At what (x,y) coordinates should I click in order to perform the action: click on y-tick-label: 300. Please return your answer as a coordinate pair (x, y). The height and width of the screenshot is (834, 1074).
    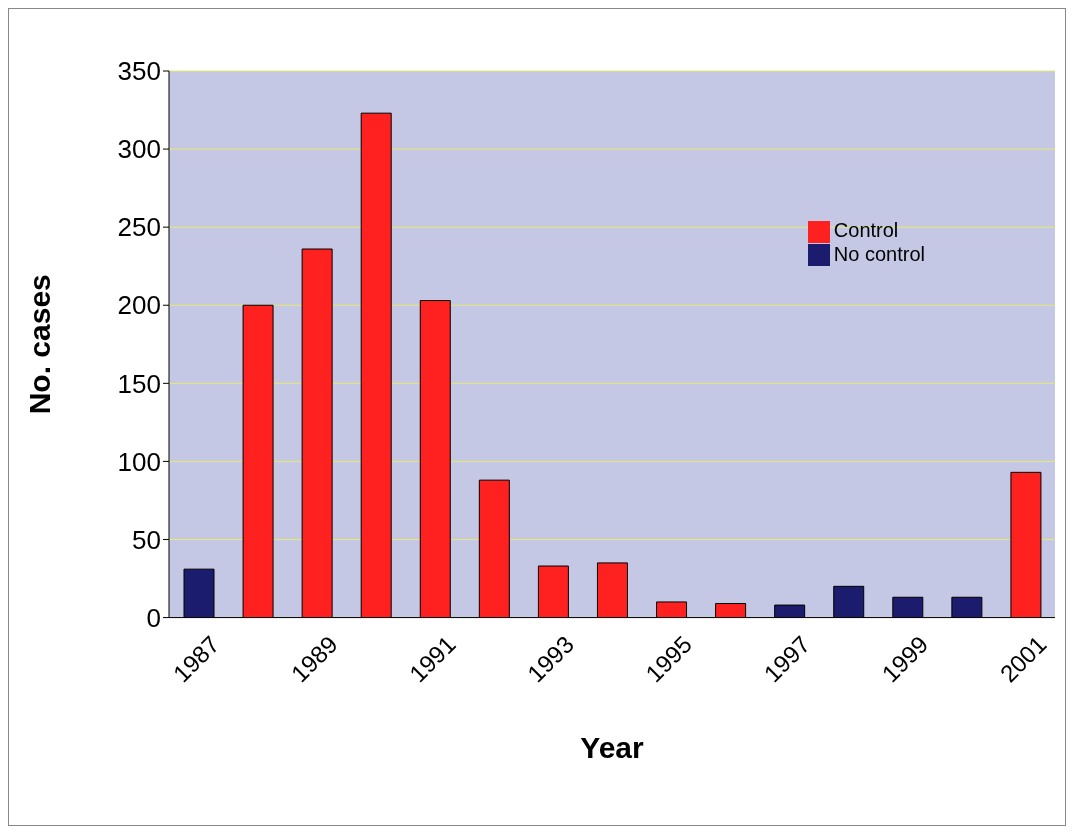
    Looking at the image, I should click on (139, 149).